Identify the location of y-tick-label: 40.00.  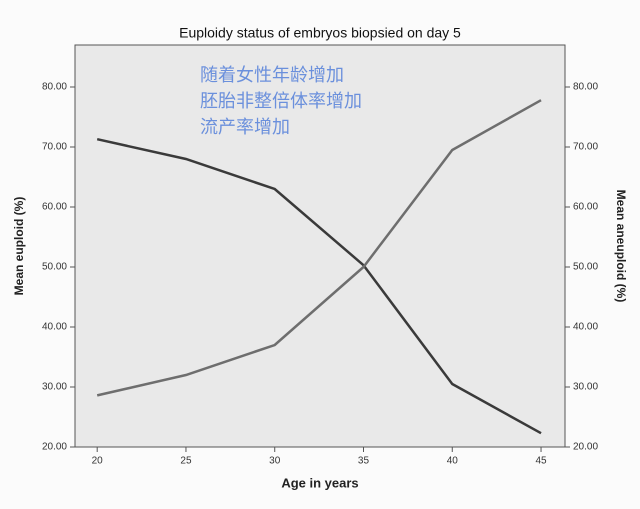
(54, 327).